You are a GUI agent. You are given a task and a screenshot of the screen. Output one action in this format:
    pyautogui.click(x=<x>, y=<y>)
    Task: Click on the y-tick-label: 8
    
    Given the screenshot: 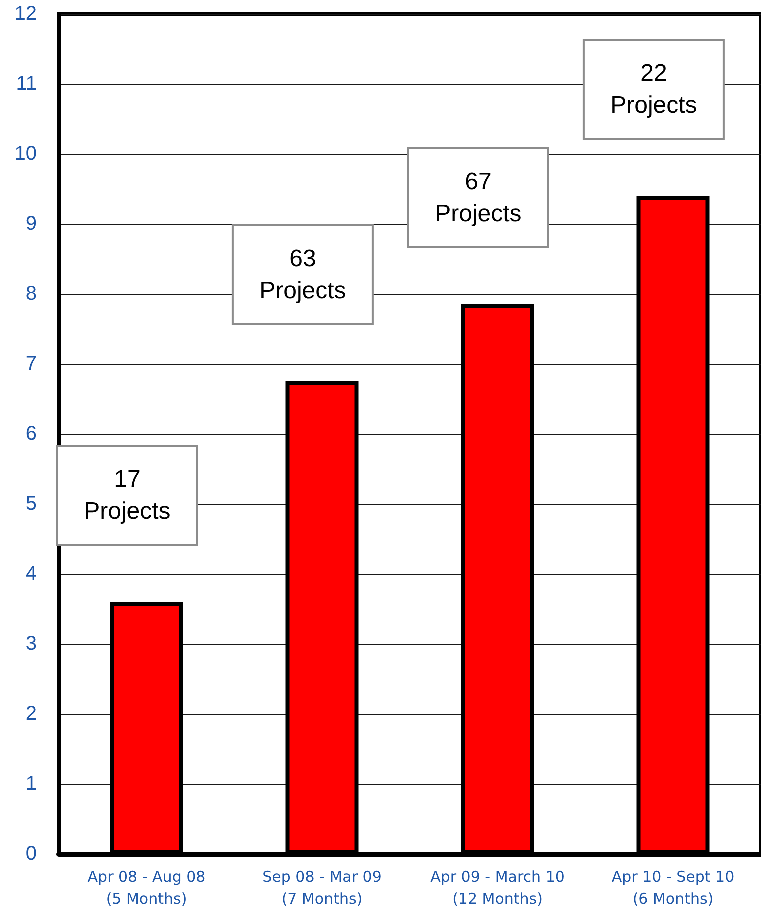 What is the action you would take?
    pyautogui.click(x=31, y=294)
    